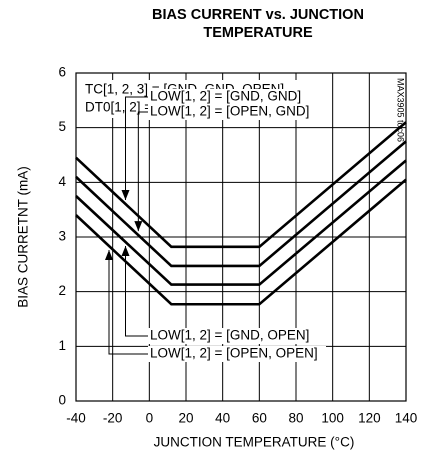 The width and height of the screenshot is (428, 462). I want to click on x-tick-label: -20, so click(113, 418).